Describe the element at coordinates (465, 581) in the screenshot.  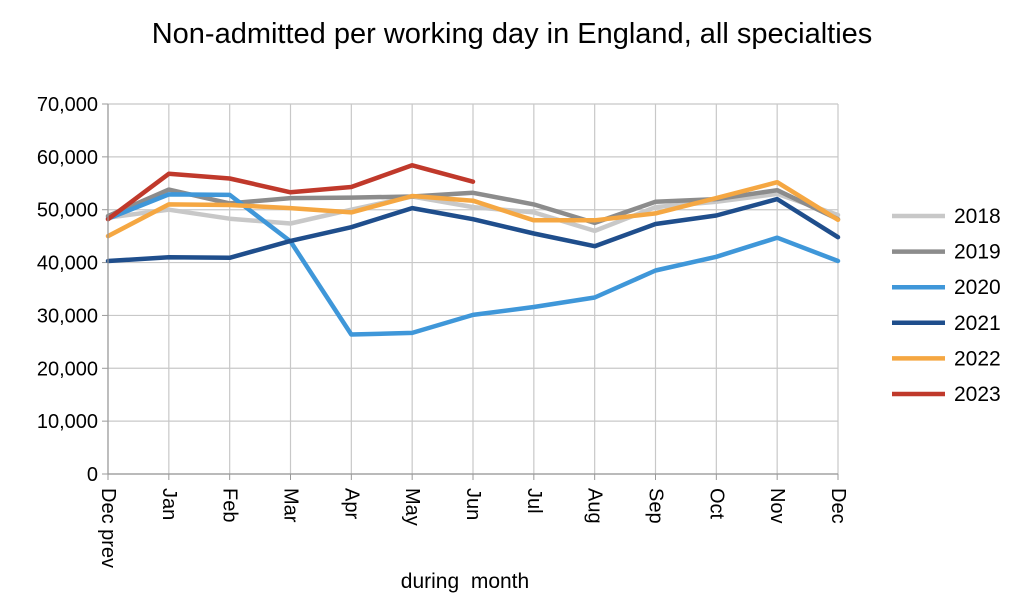
I see `x-axis-title: during month` at that location.